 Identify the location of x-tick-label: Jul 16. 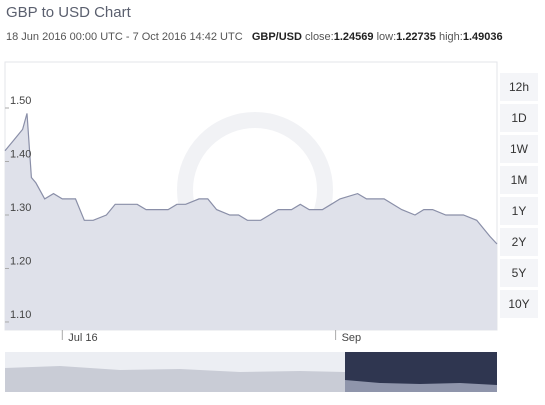
(82, 338).